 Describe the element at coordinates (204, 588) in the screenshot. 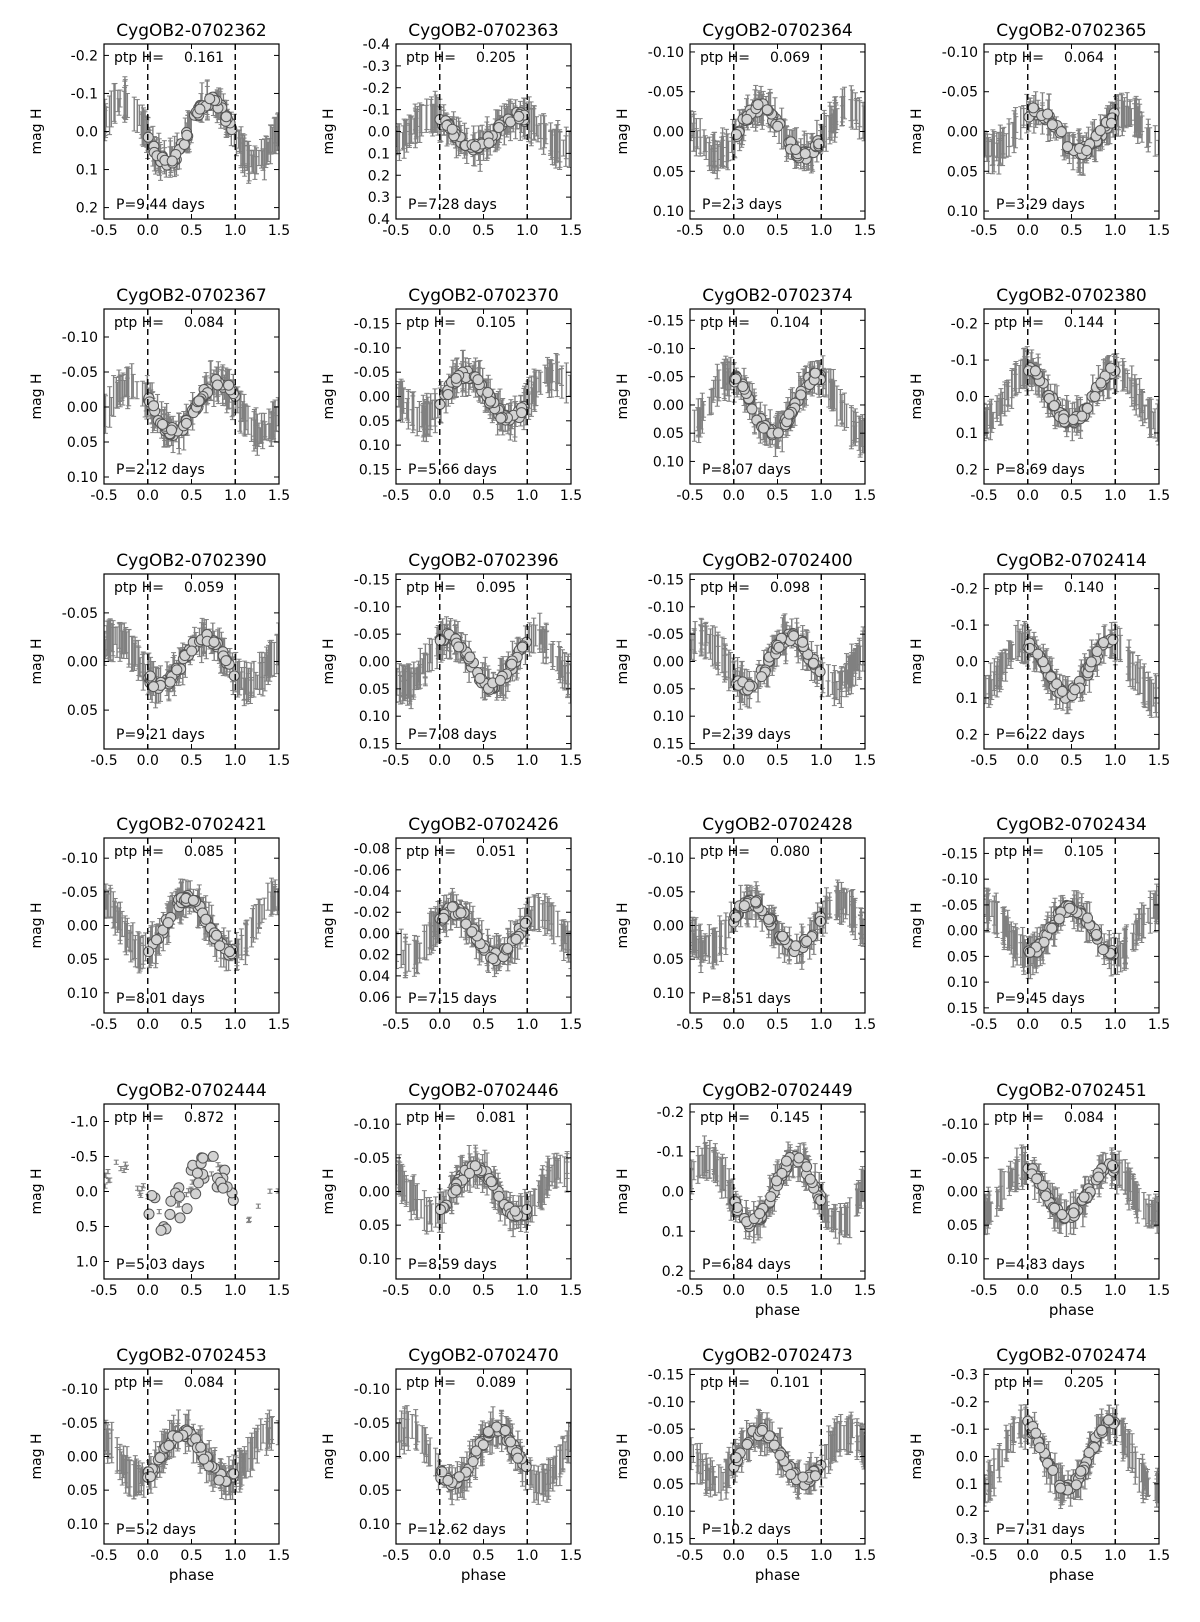

I see `ptp-value: 0.059` at that location.